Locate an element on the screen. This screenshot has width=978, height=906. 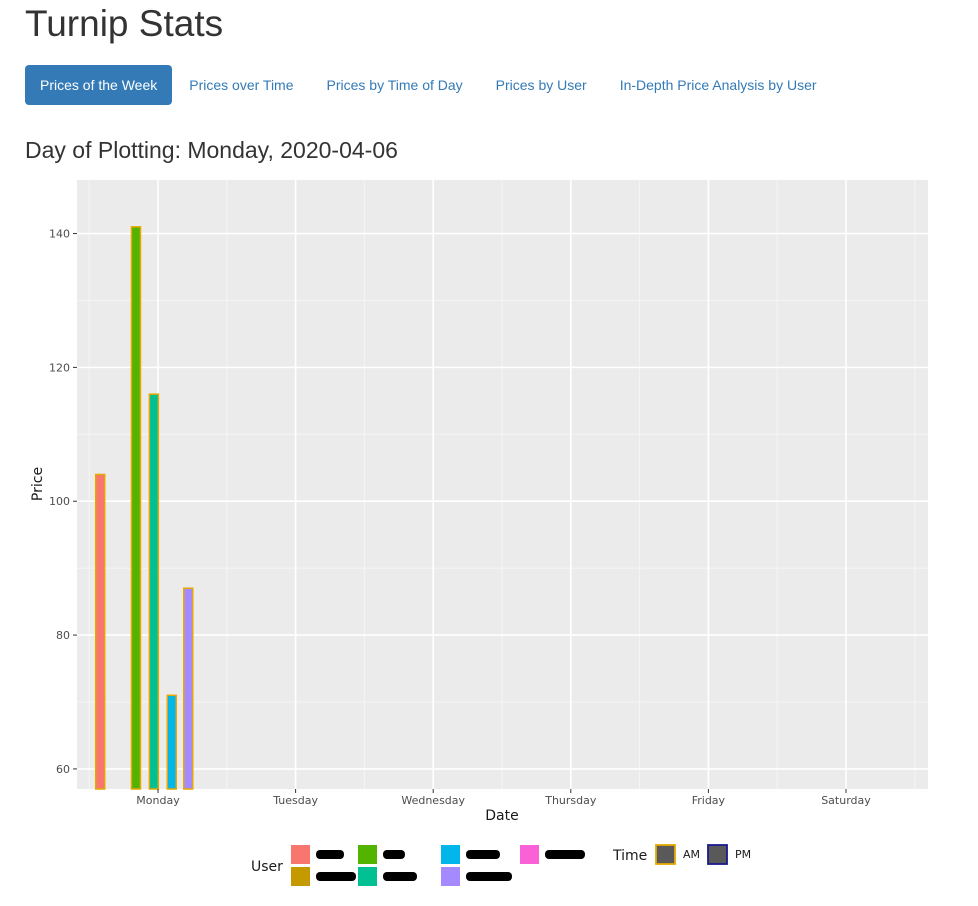
x-tick-label: Saturday is located at coordinates (846, 800).